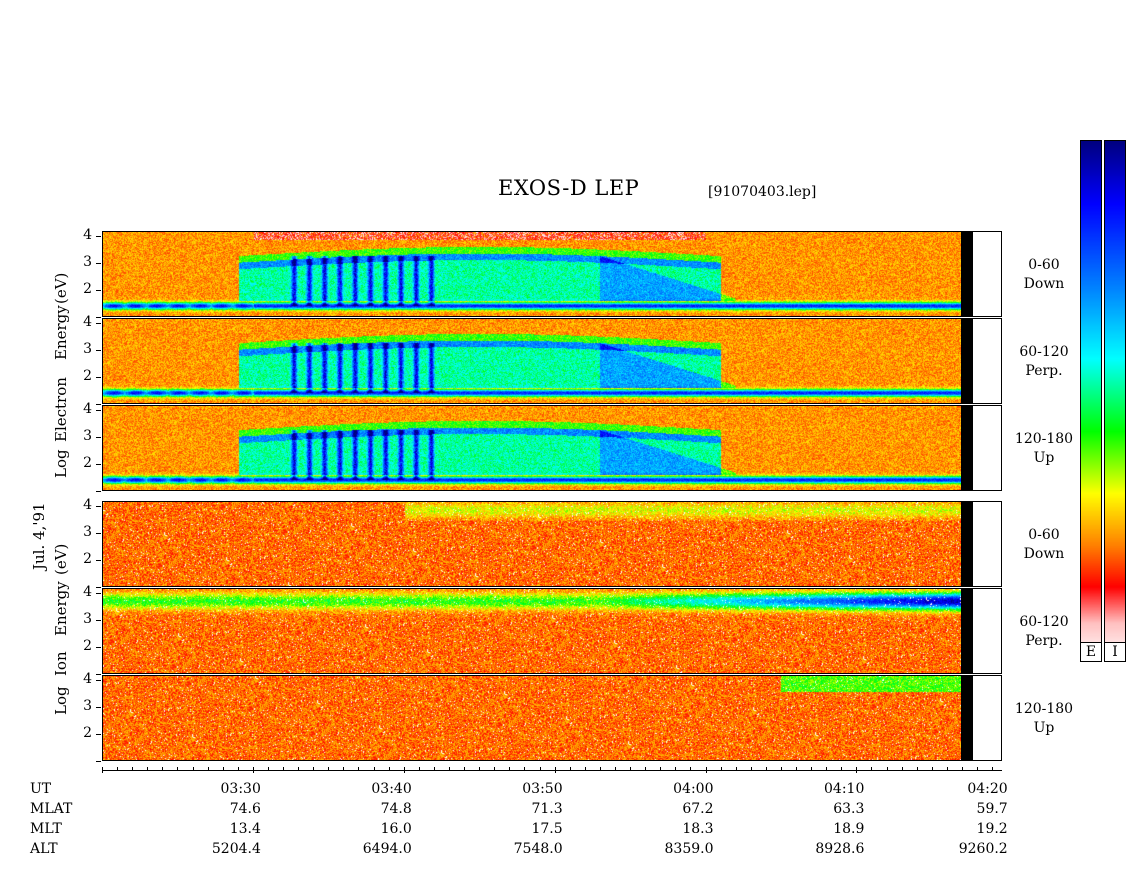 The image size is (1130, 875). Describe the element at coordinates (547, 829) in the screenshot. I see `ephemeris-value: 17.5` at that location.